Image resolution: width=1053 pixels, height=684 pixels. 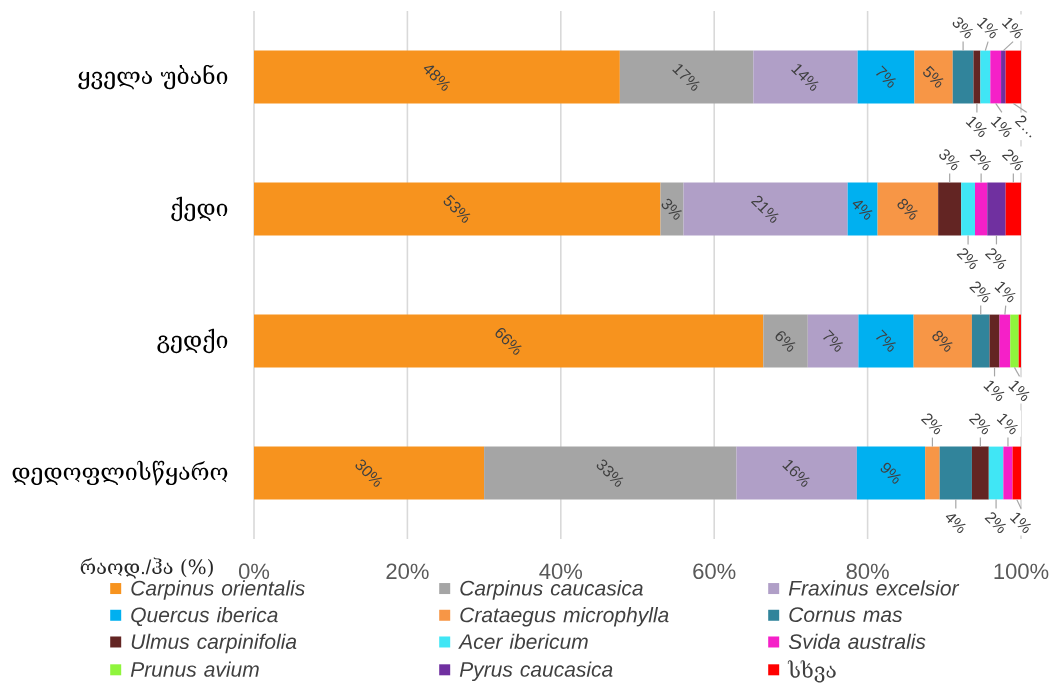 I want to click on x-tick-label: 60%, so click(x=714, y=571).